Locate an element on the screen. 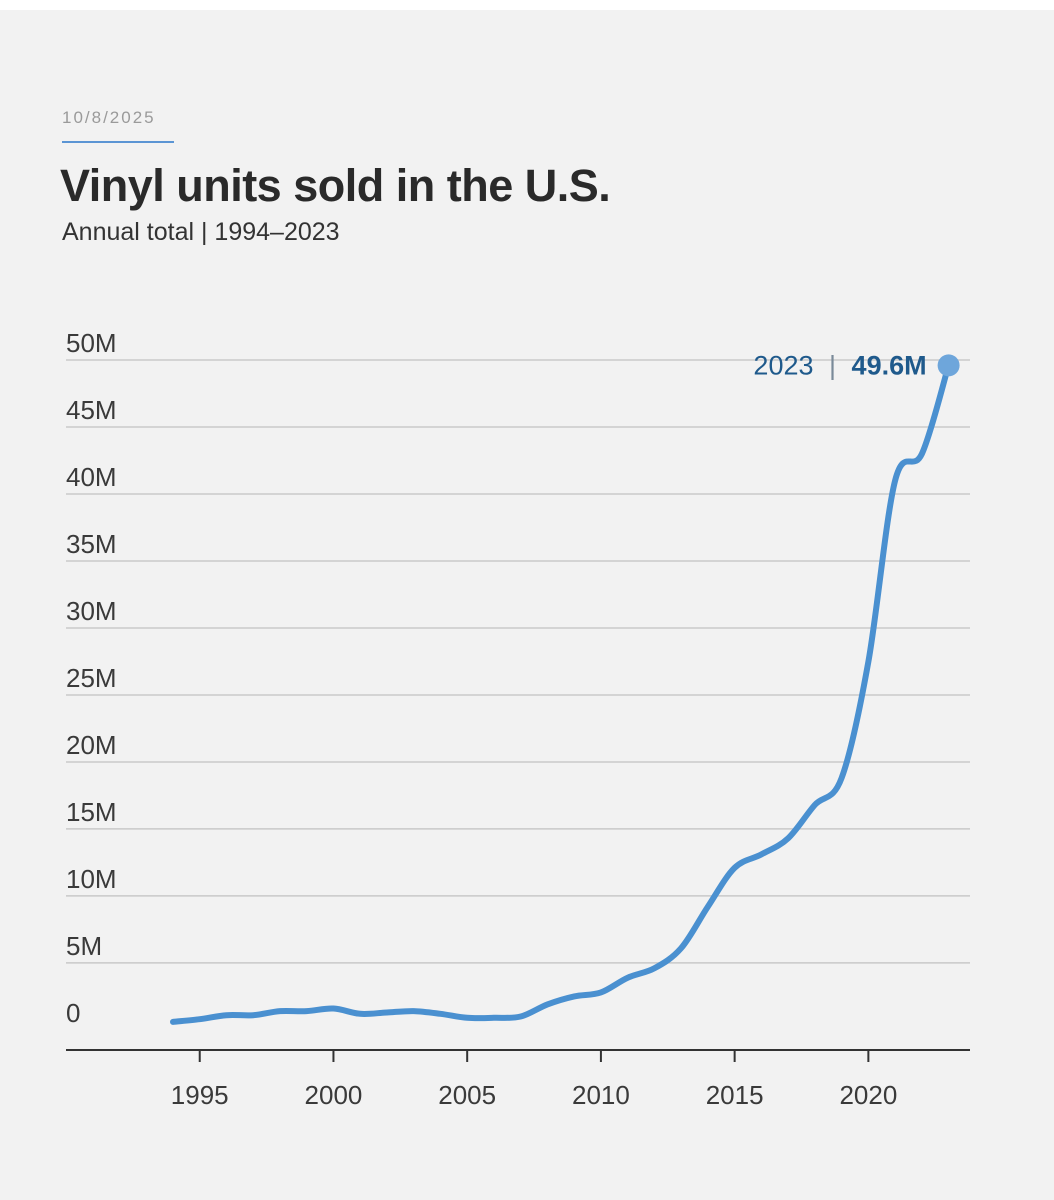 This screenshot has width=1054, height=1200. y-axis-ticks: 0 5M 10M 15M 20M 25M 30M 35M 40M 45M 50M is located at coordinates (91, 678).